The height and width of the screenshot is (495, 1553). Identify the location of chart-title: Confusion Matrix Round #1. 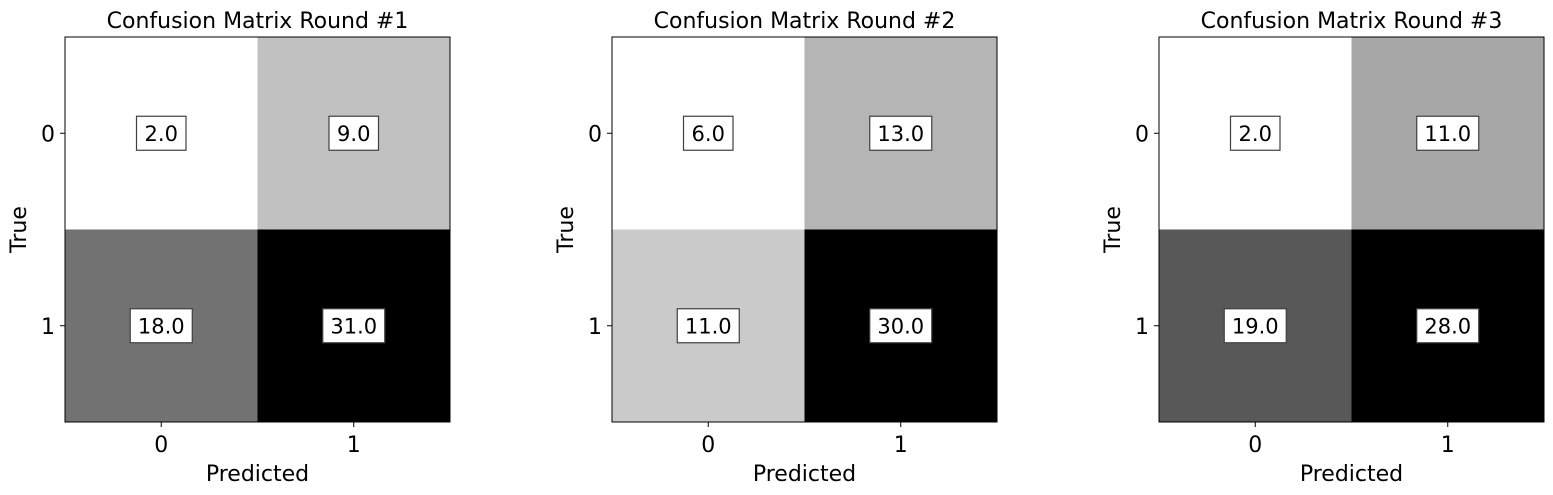
(258, 21).